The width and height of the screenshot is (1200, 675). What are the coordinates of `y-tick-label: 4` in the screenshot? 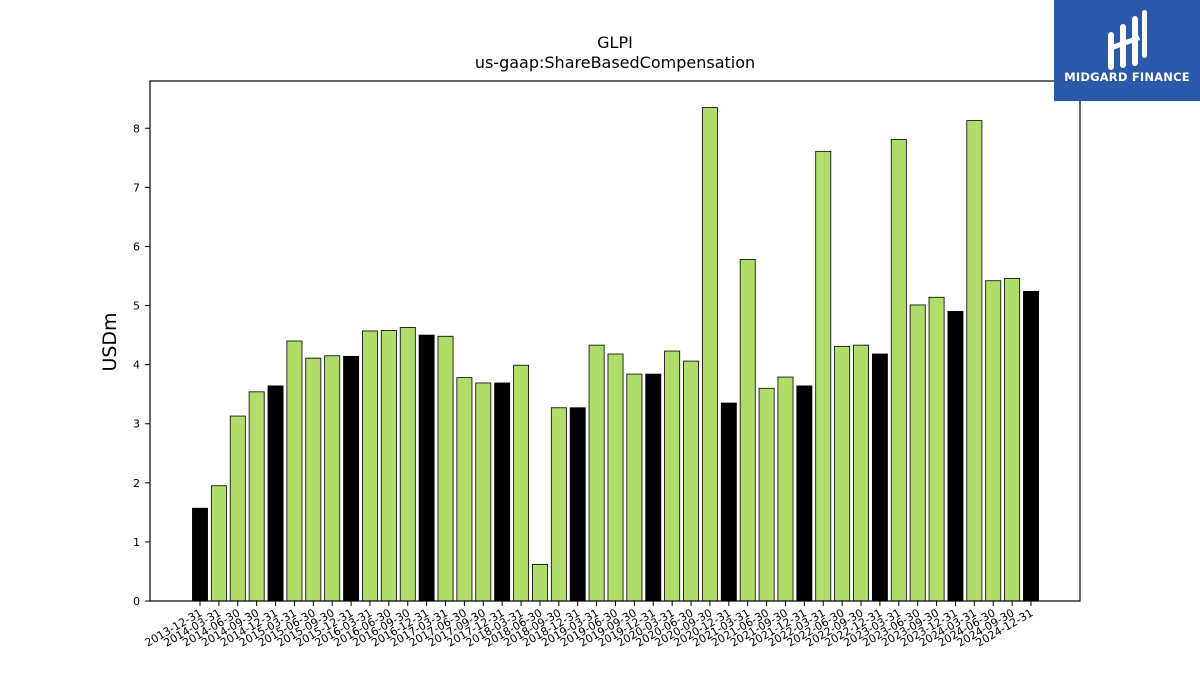 It's located at (136, 365).